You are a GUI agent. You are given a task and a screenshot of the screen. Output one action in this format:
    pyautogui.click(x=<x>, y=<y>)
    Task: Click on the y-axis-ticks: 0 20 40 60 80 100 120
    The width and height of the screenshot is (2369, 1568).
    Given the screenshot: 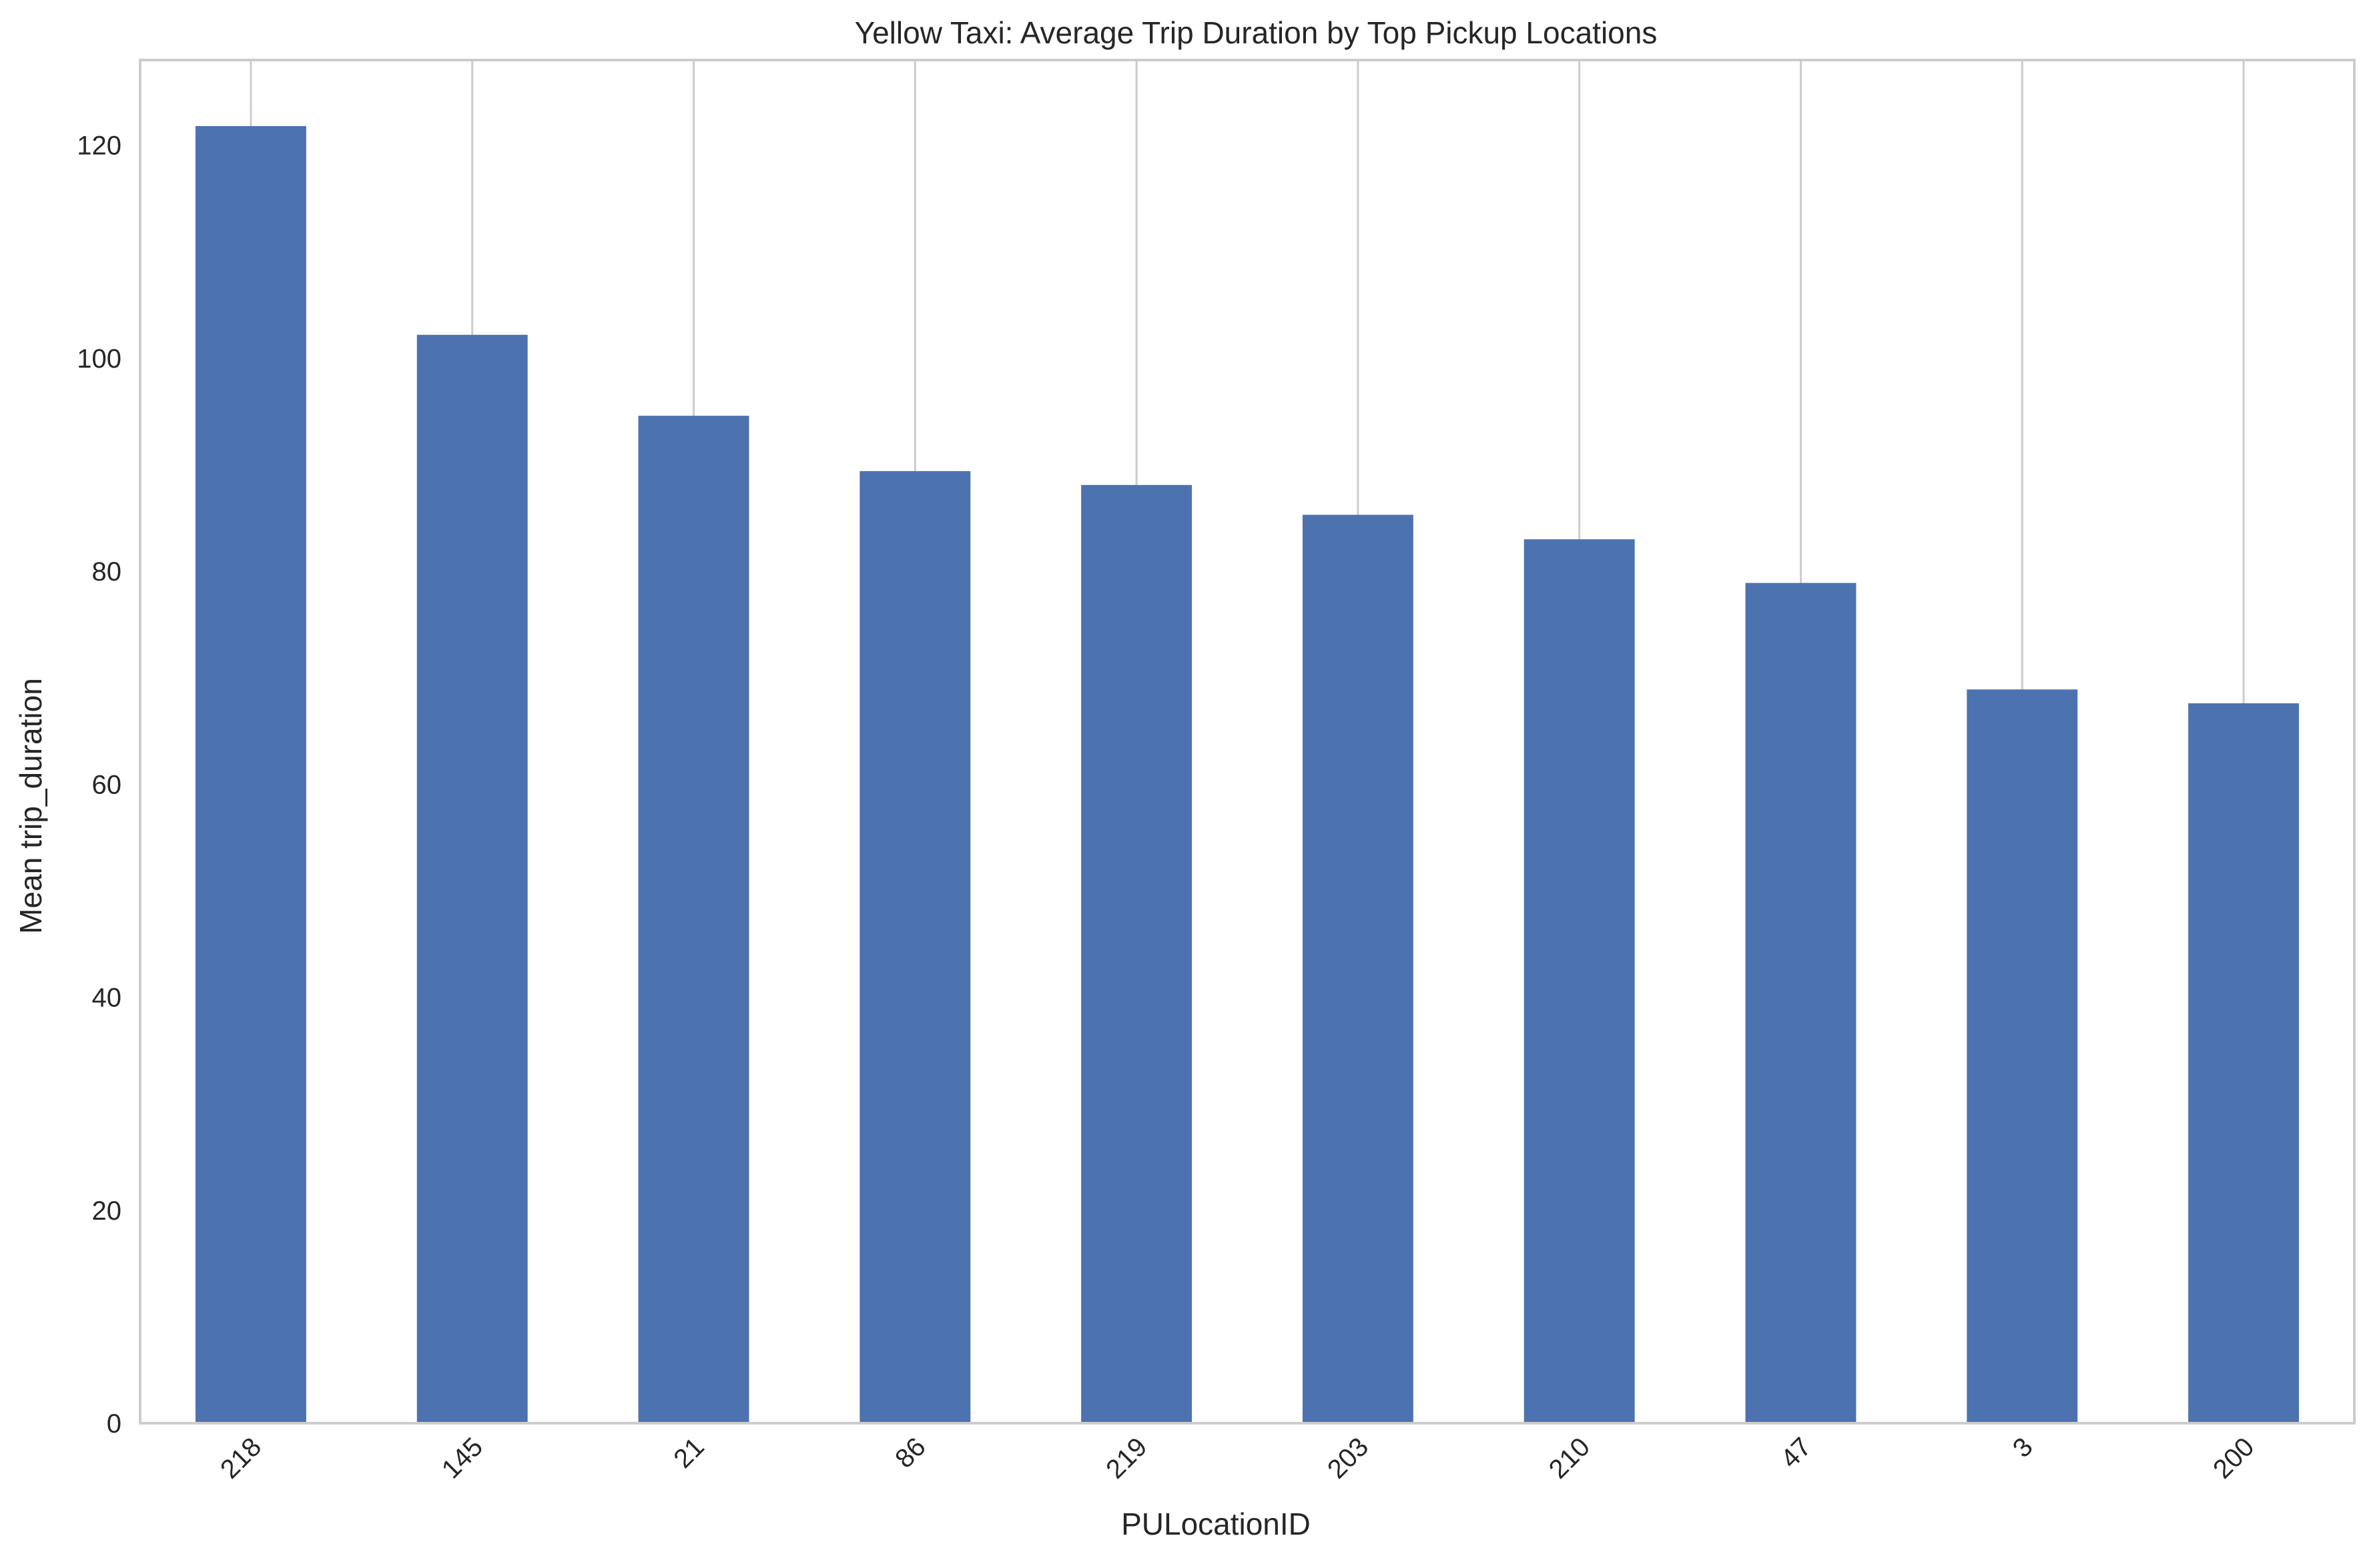 What is the action you would take?
    pyautogui.click(x=99, y=785)
    